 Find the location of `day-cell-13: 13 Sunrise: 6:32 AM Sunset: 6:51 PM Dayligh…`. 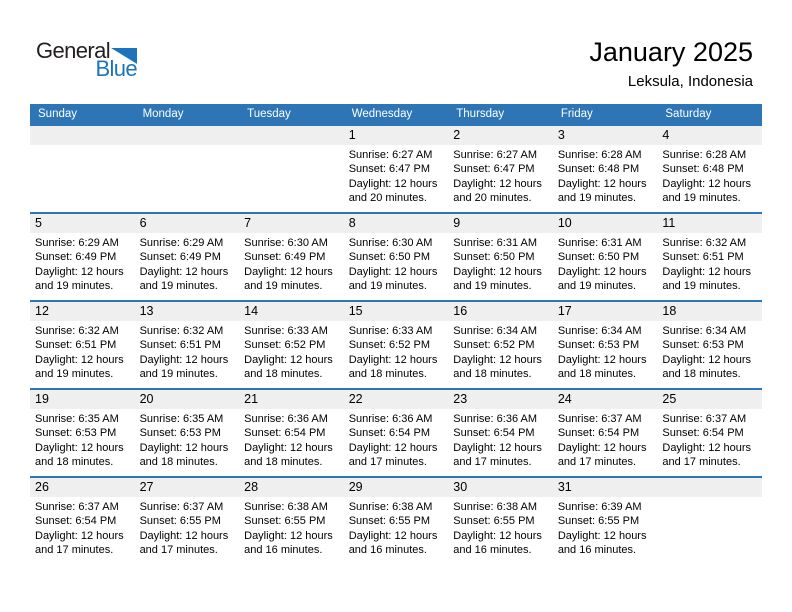

day-cell-13: 13 Sunrise: 6:32 AM Sunset: 6:51 PM Dayligh… is located at coordinates (187, 344).